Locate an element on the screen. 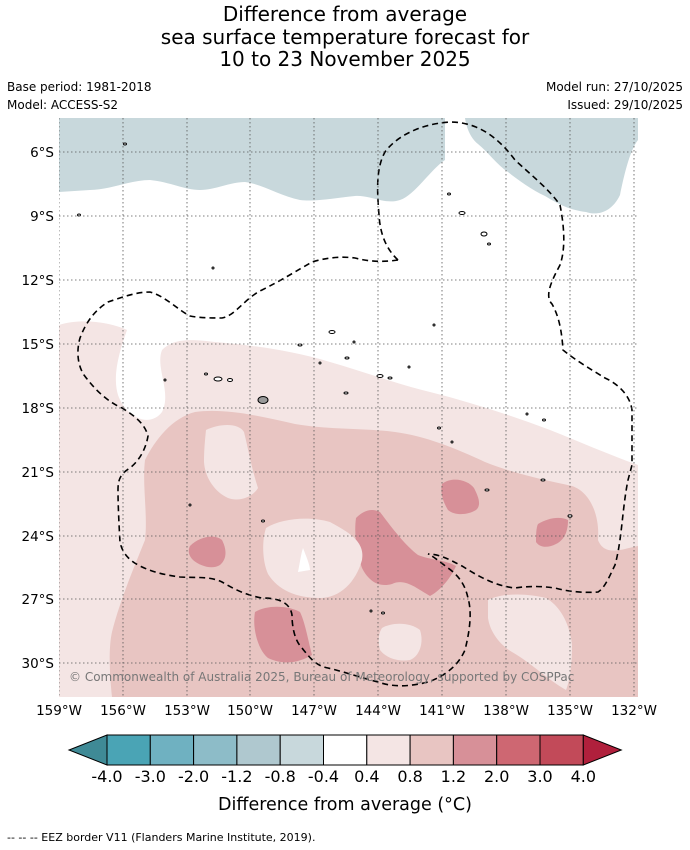 The height and width of the screenshot is (850, 690). colorbar-tick-label: -2.0 is located at coordinates (193, 776).